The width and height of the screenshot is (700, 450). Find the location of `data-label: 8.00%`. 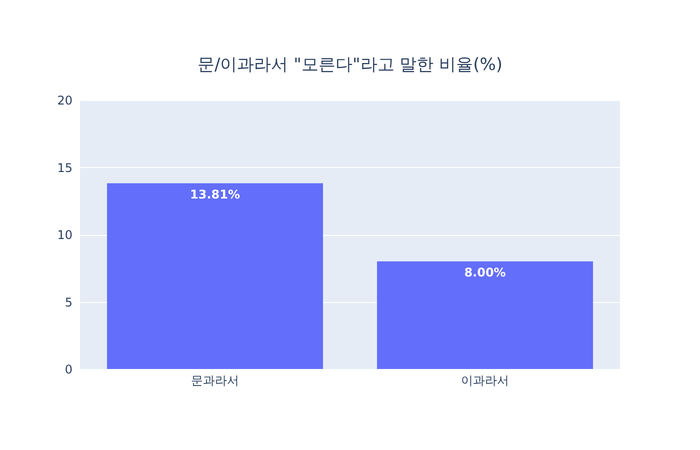

data-label: 8.00% is located at coordinates (485, 272).